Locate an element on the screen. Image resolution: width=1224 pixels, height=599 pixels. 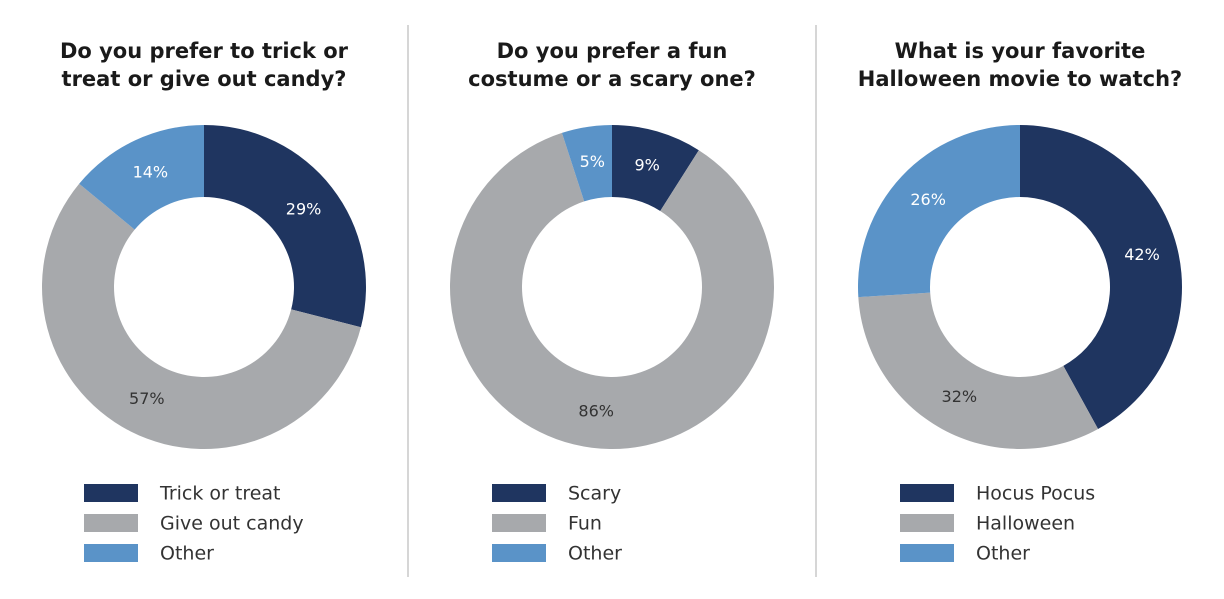
data-label: 42% is located at coordinates (1142, 254).